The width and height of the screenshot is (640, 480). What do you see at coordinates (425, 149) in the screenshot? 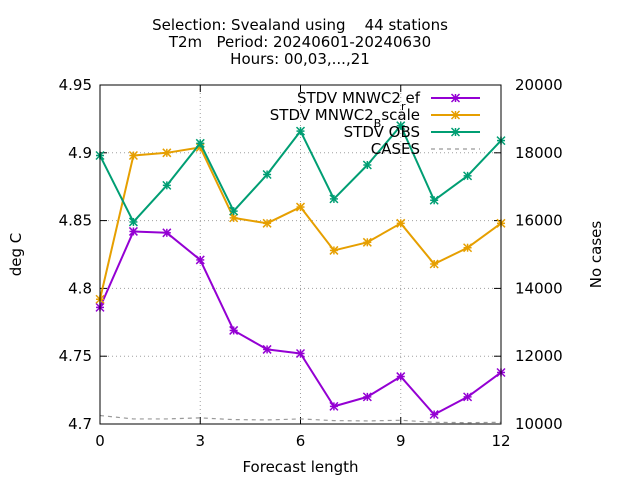
I see `legend-entry: CASES` at bounding box center [425, 149].